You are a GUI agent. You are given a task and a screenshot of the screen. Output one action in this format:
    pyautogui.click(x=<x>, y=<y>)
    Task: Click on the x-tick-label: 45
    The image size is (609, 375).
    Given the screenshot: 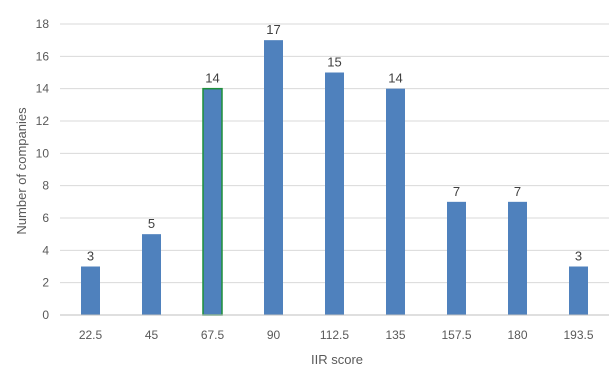 What is the action you would take?
    pyautogui.click(x=152, y=335)
    